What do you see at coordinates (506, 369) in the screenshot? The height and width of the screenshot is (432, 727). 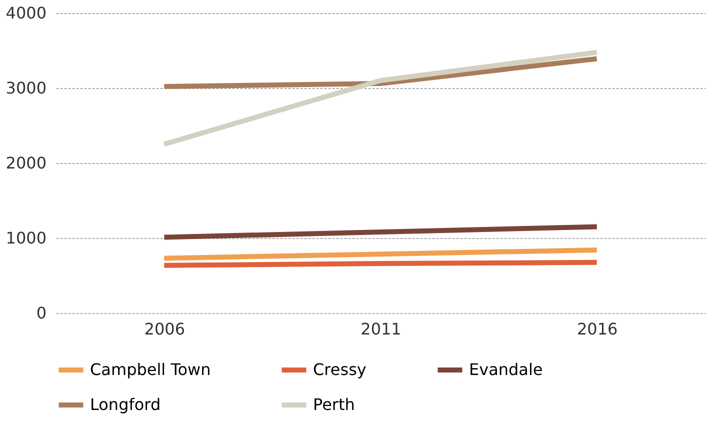 I see `legend-label: Evandale` at bounding box center [506, 369].